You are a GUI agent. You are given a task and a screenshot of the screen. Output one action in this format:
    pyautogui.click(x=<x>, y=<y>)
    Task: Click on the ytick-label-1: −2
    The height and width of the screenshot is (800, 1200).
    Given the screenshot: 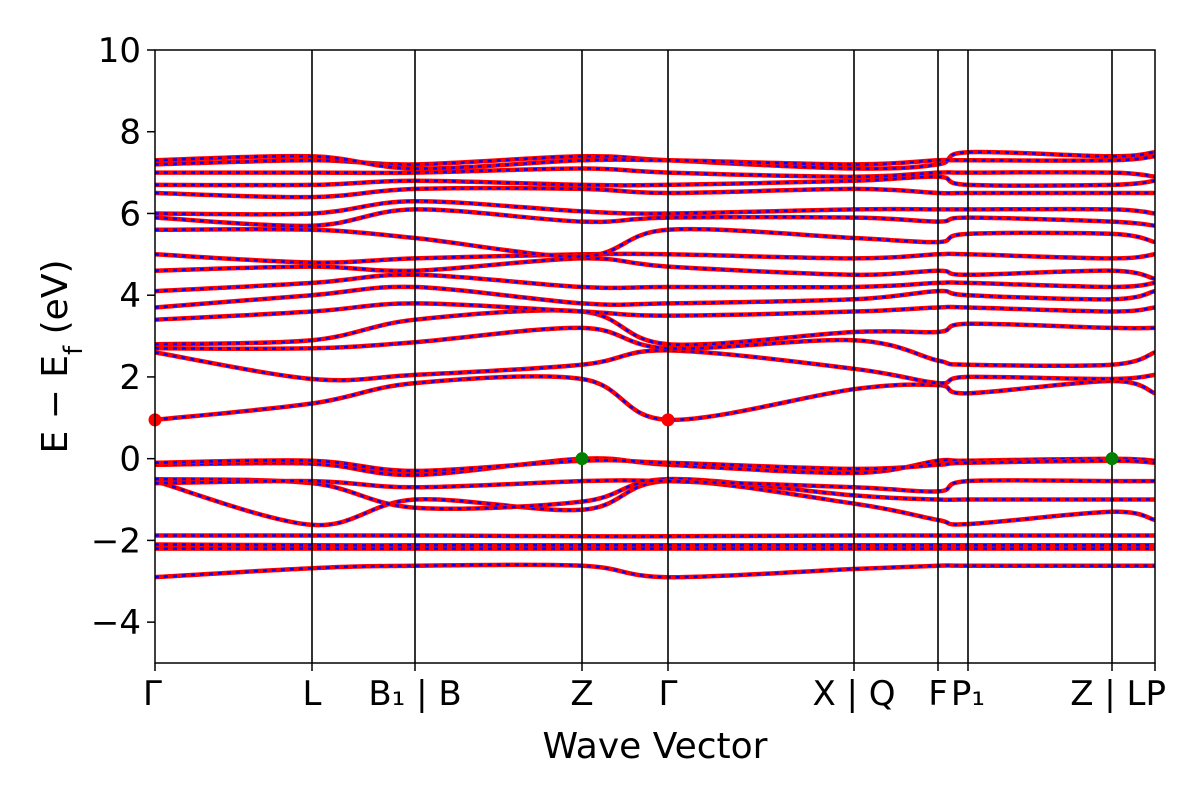 What is the action you would take?
    pyautogui.click(x=116, y=541)
    